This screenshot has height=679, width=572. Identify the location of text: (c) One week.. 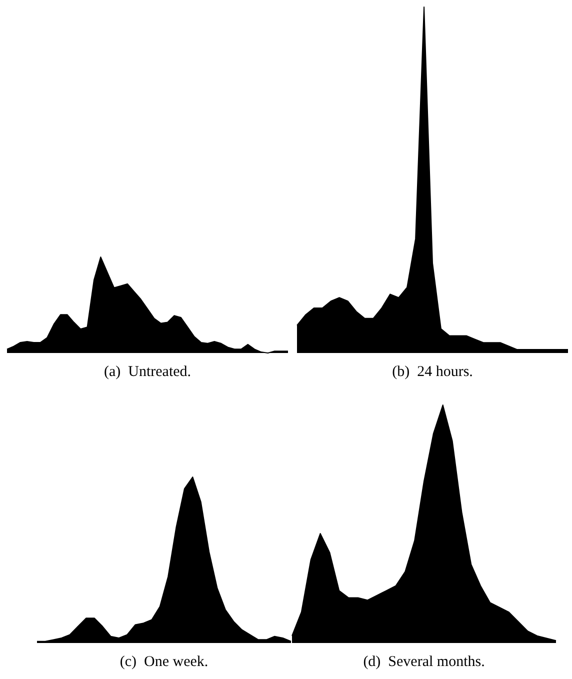
(164, 662).